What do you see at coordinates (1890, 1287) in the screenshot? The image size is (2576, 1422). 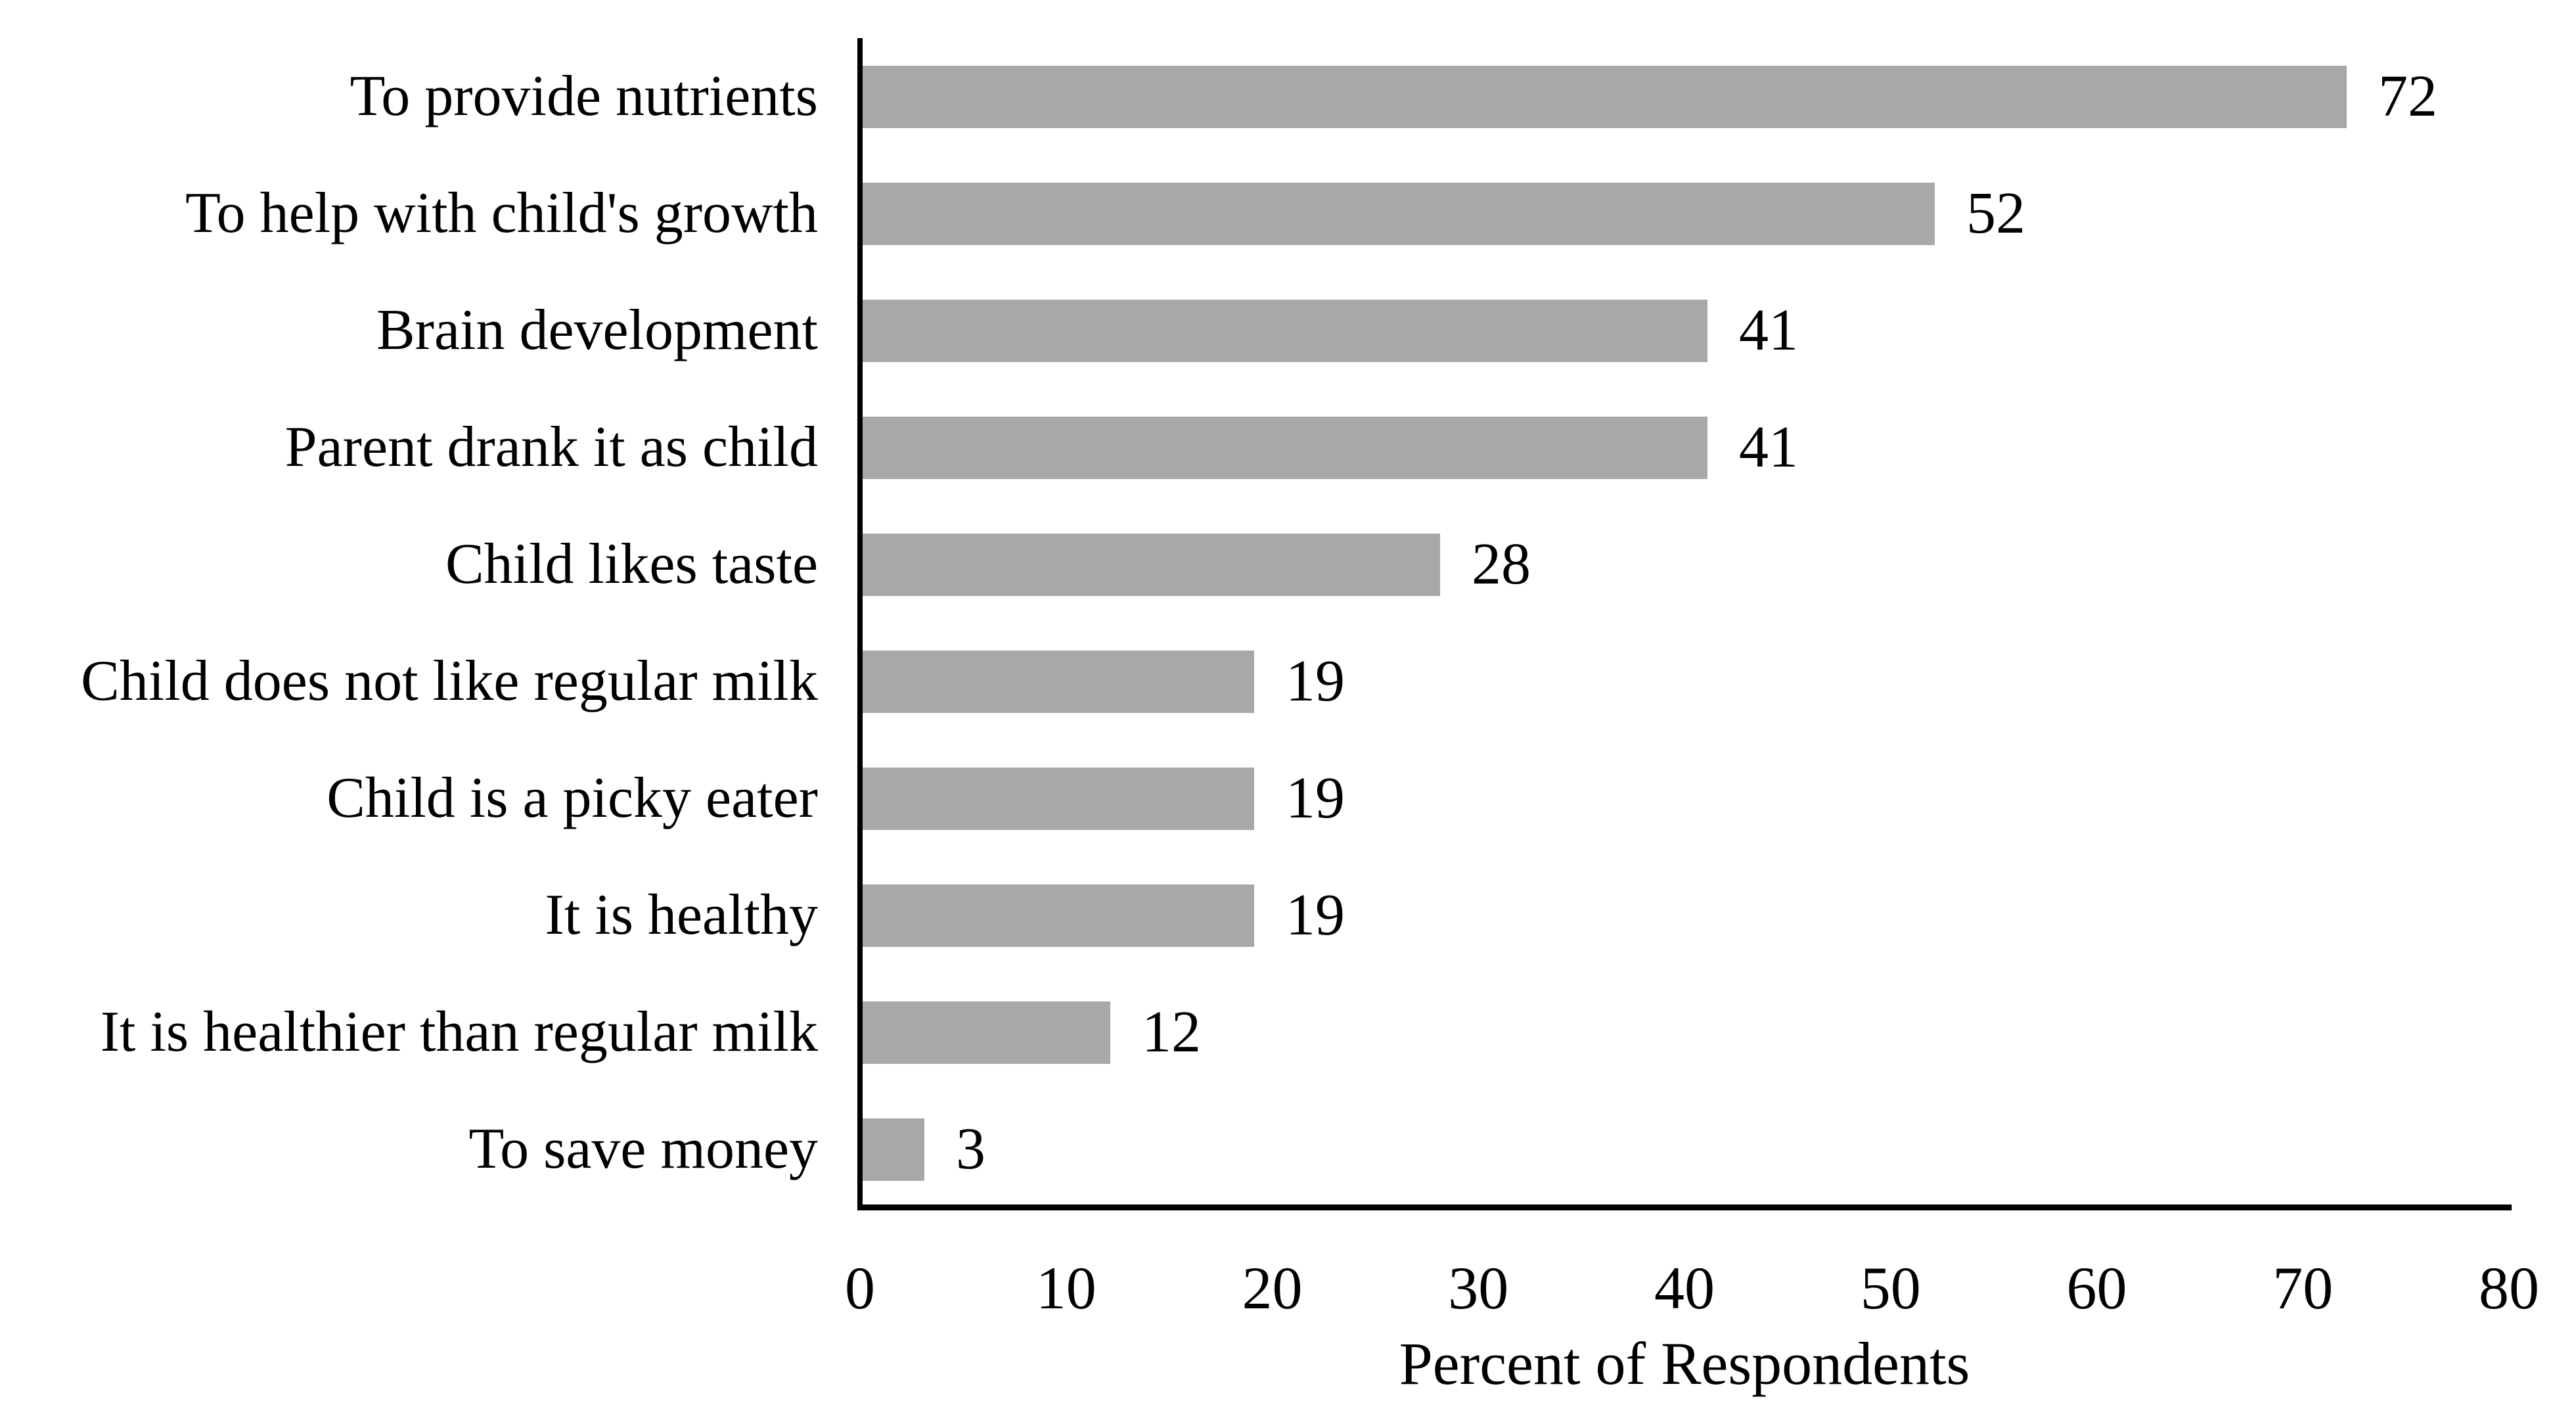 I see `x-tick-label: 50` at bounding box center [1890, 1287].